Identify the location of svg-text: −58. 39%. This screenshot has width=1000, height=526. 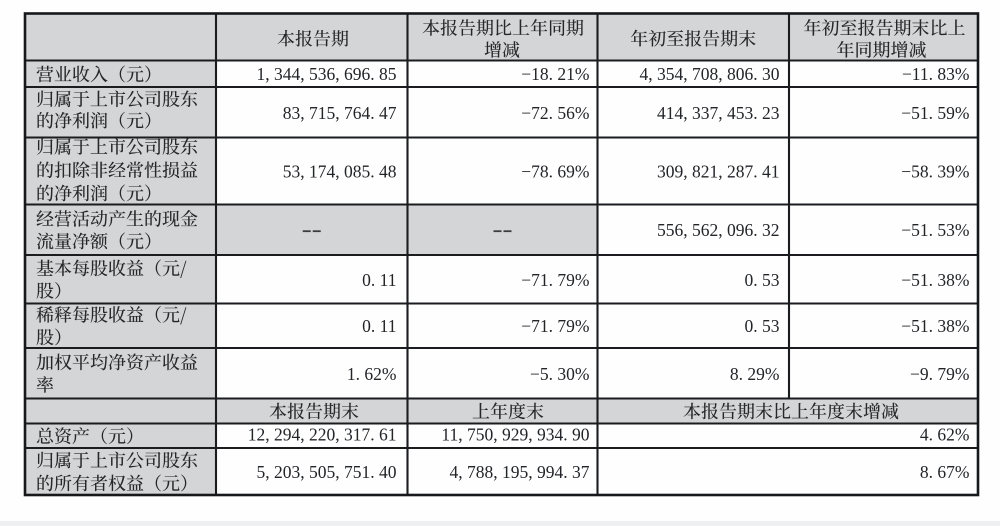
(935, 172).